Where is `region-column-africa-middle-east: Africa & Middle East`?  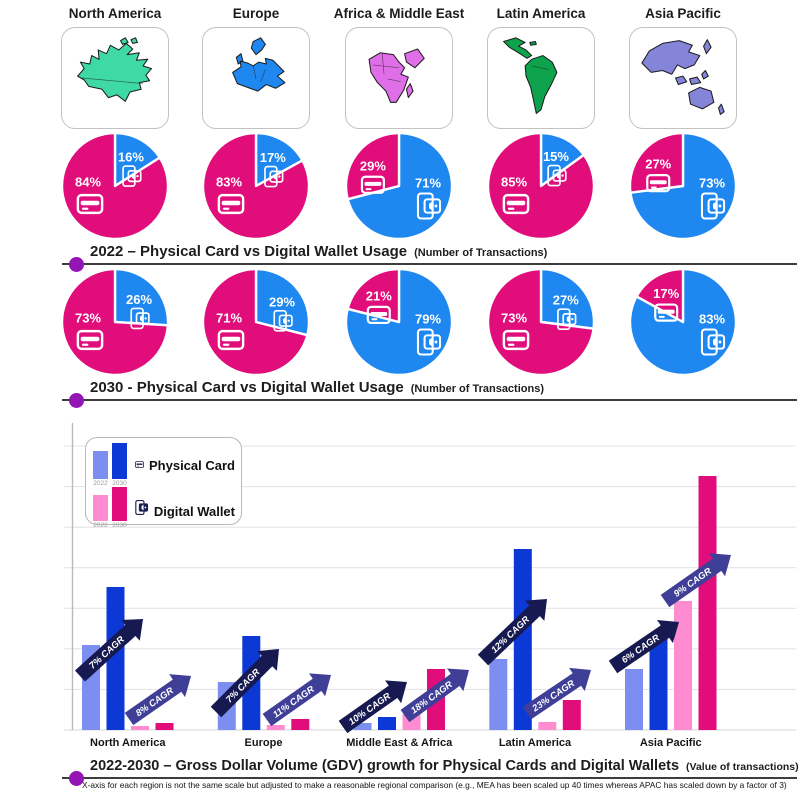 region-column-africa-middle-east: Africa & Middle East is located at coordinates (399, 67).